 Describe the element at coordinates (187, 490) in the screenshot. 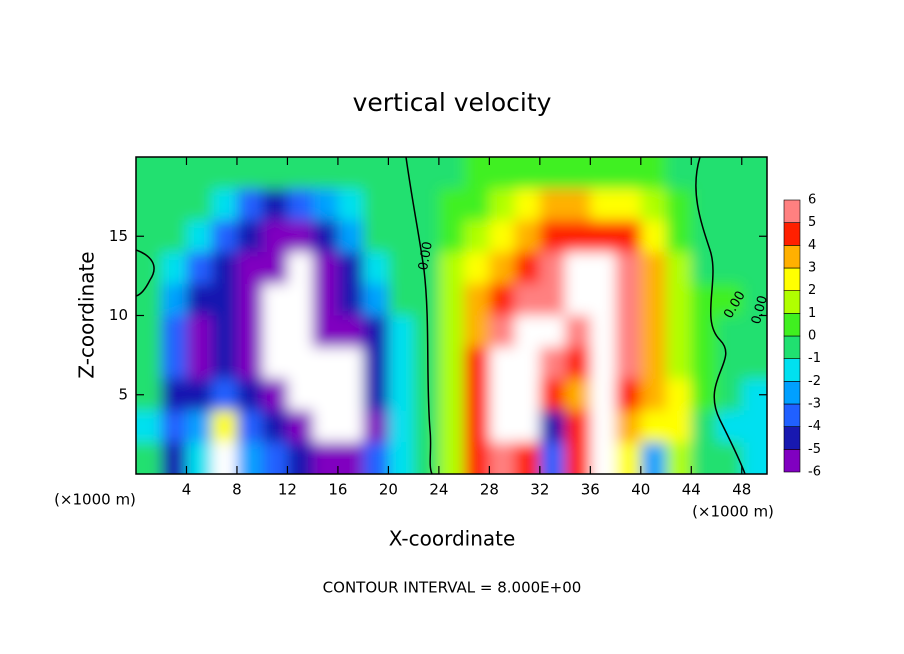

I see `x-tick-label: 4` at that location.